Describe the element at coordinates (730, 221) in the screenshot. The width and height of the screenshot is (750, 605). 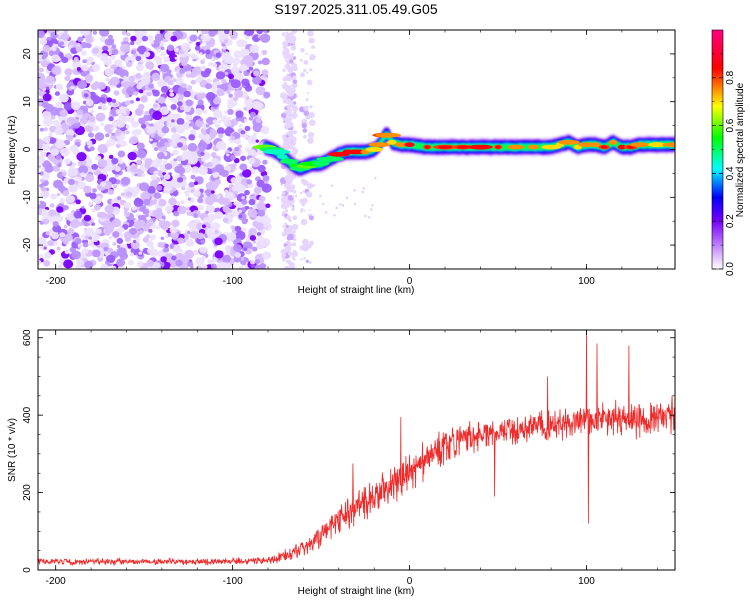
I see `colorbar-tick-label: 0.2` at that location.